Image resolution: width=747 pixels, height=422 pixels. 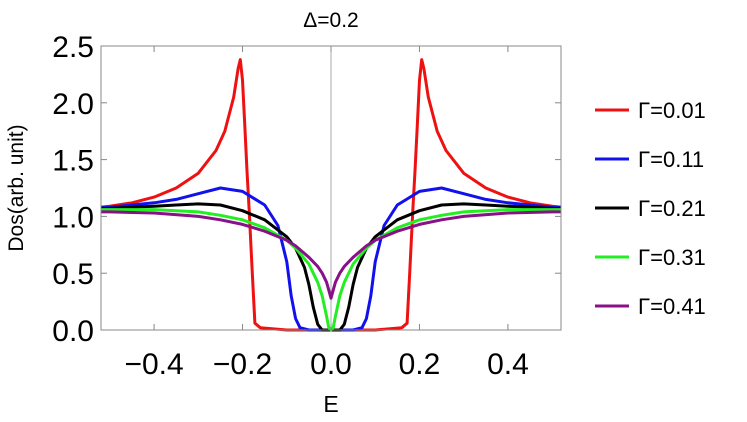 I want to click on legend-label: Γ=0.41, so click(x=672, y=306).